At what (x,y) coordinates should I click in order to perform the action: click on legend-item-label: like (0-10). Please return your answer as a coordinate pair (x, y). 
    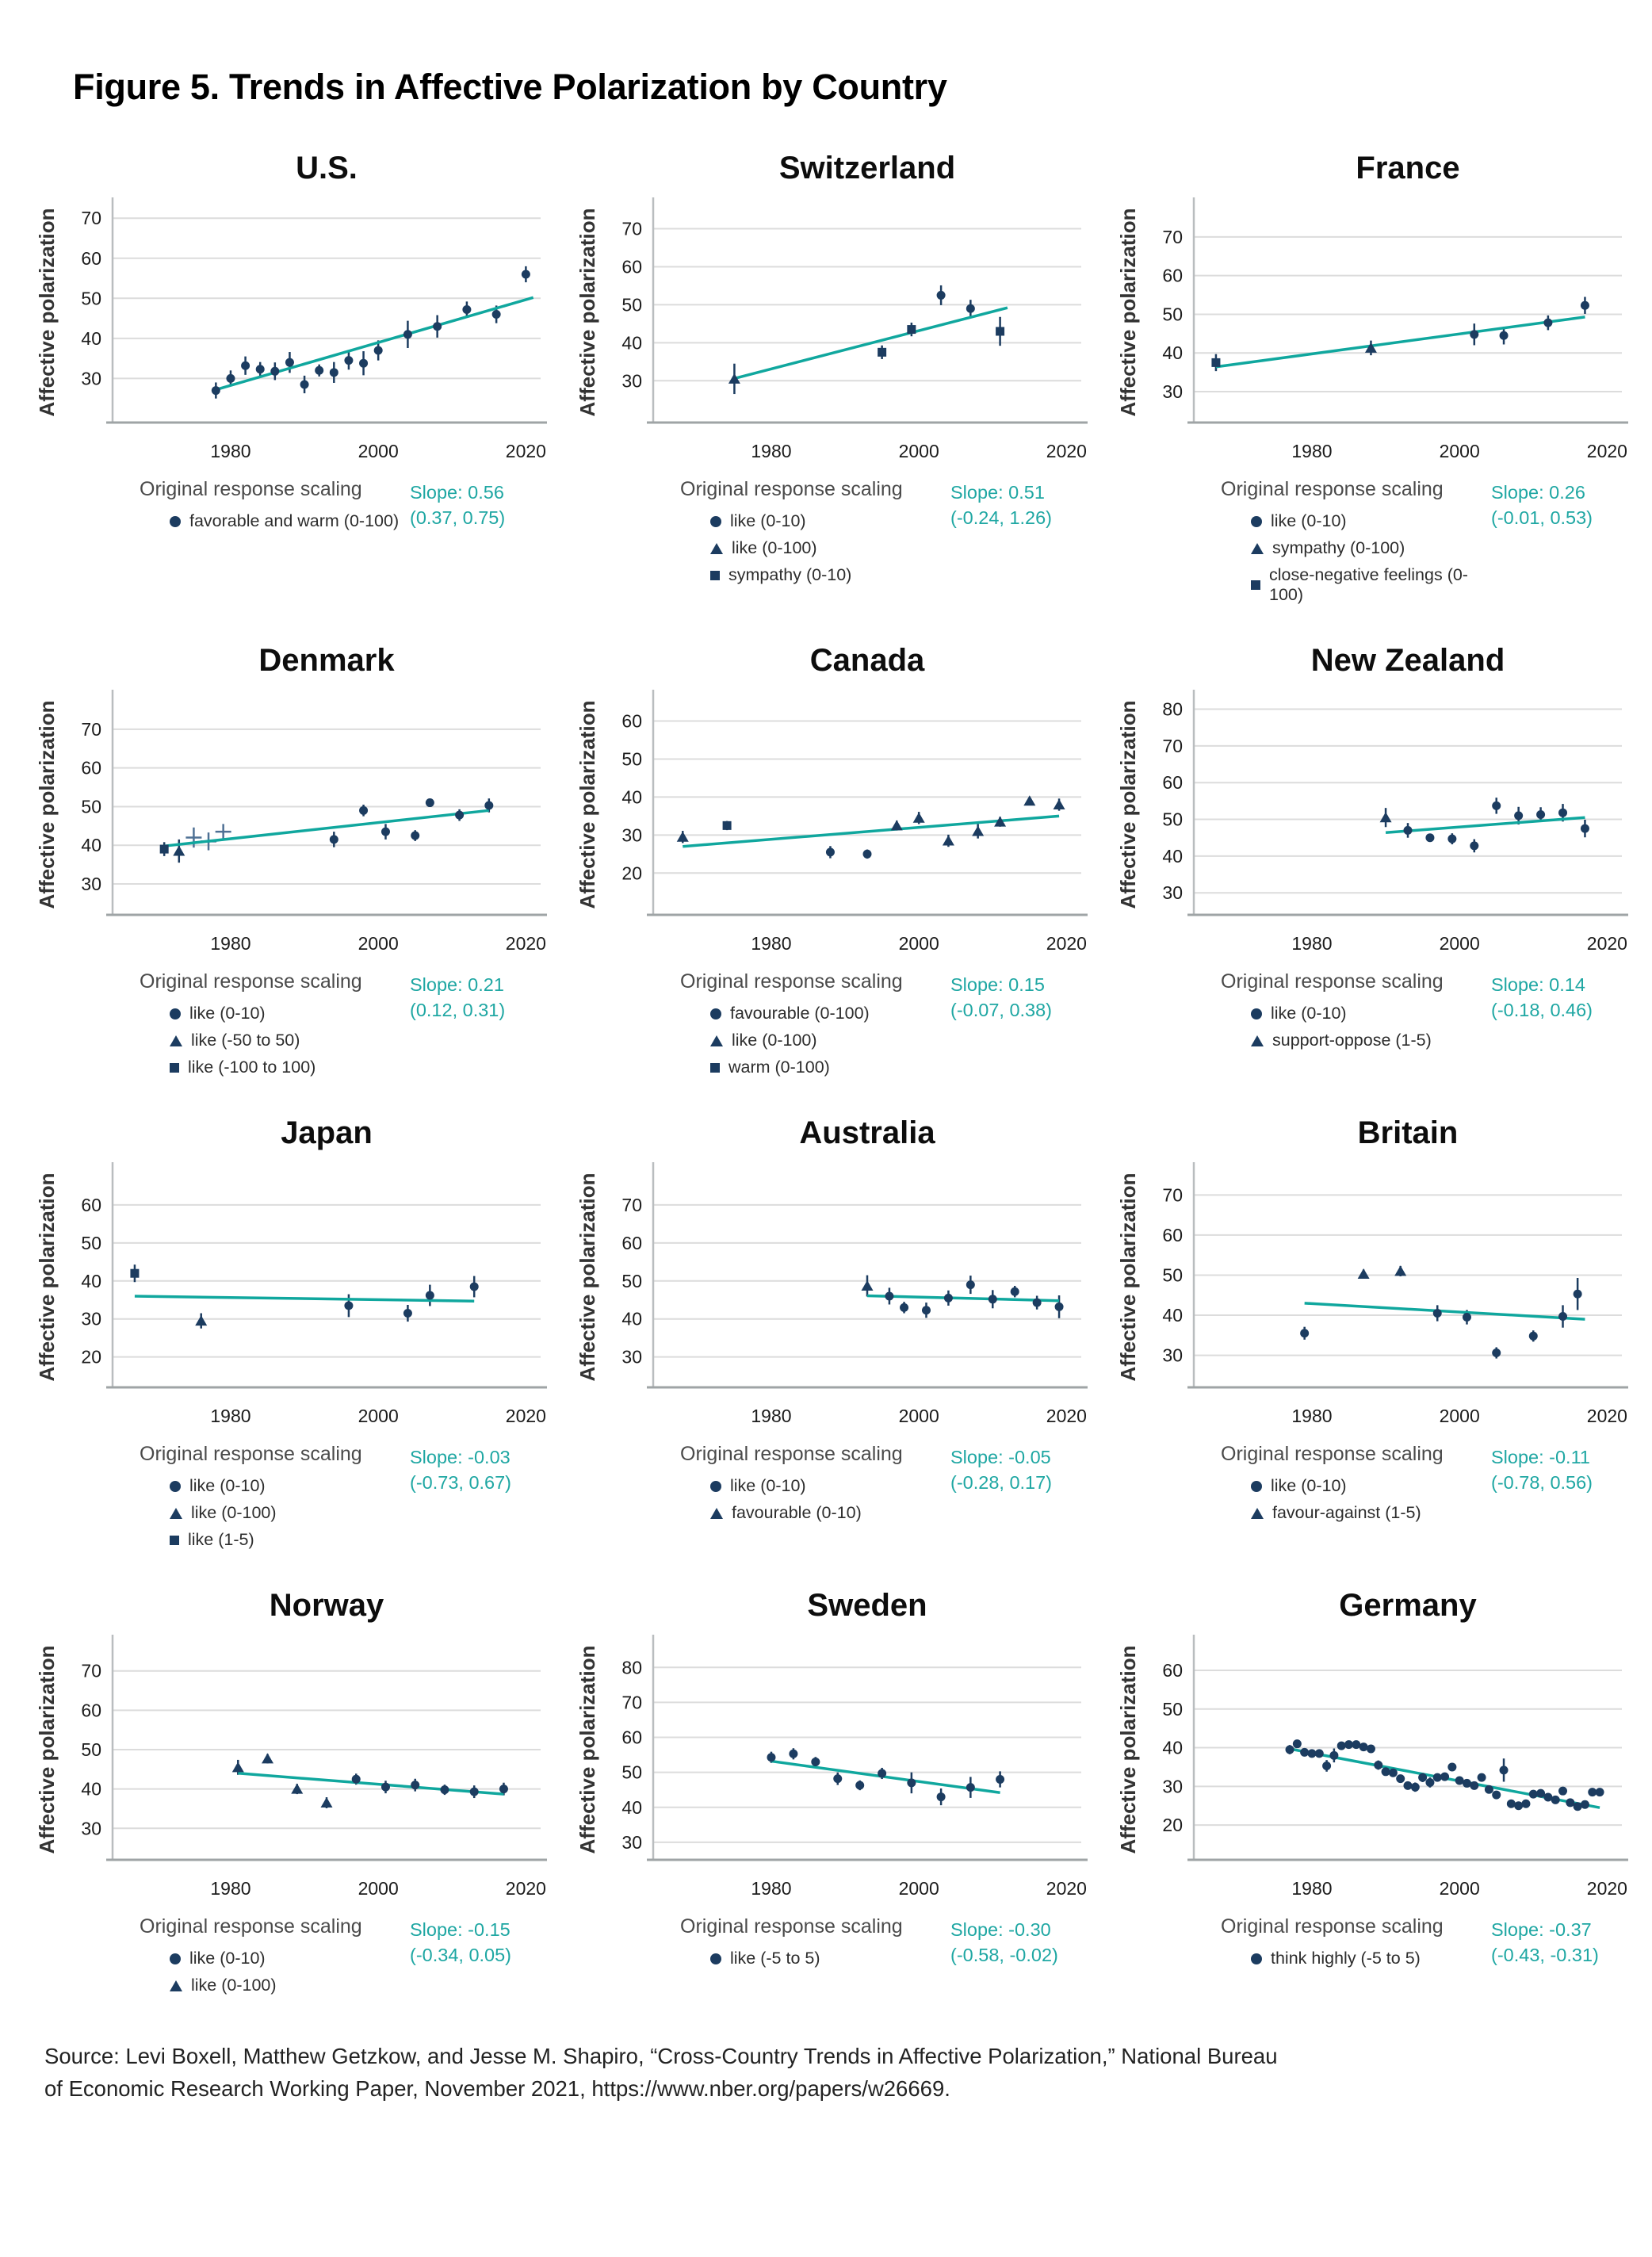
    Looking at the image, I should click on (768, 1485).